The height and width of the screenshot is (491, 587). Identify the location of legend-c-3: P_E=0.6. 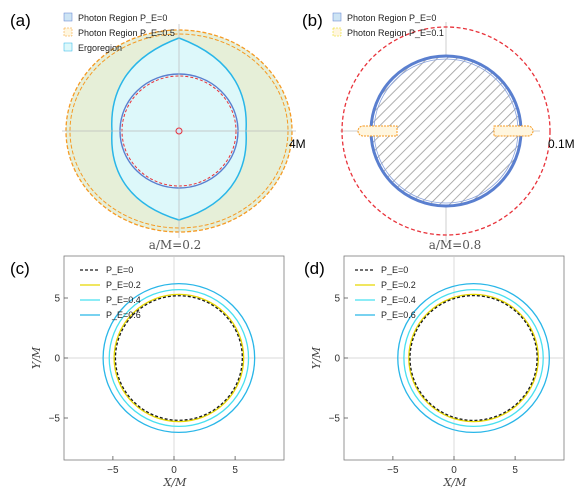
(123, 315).